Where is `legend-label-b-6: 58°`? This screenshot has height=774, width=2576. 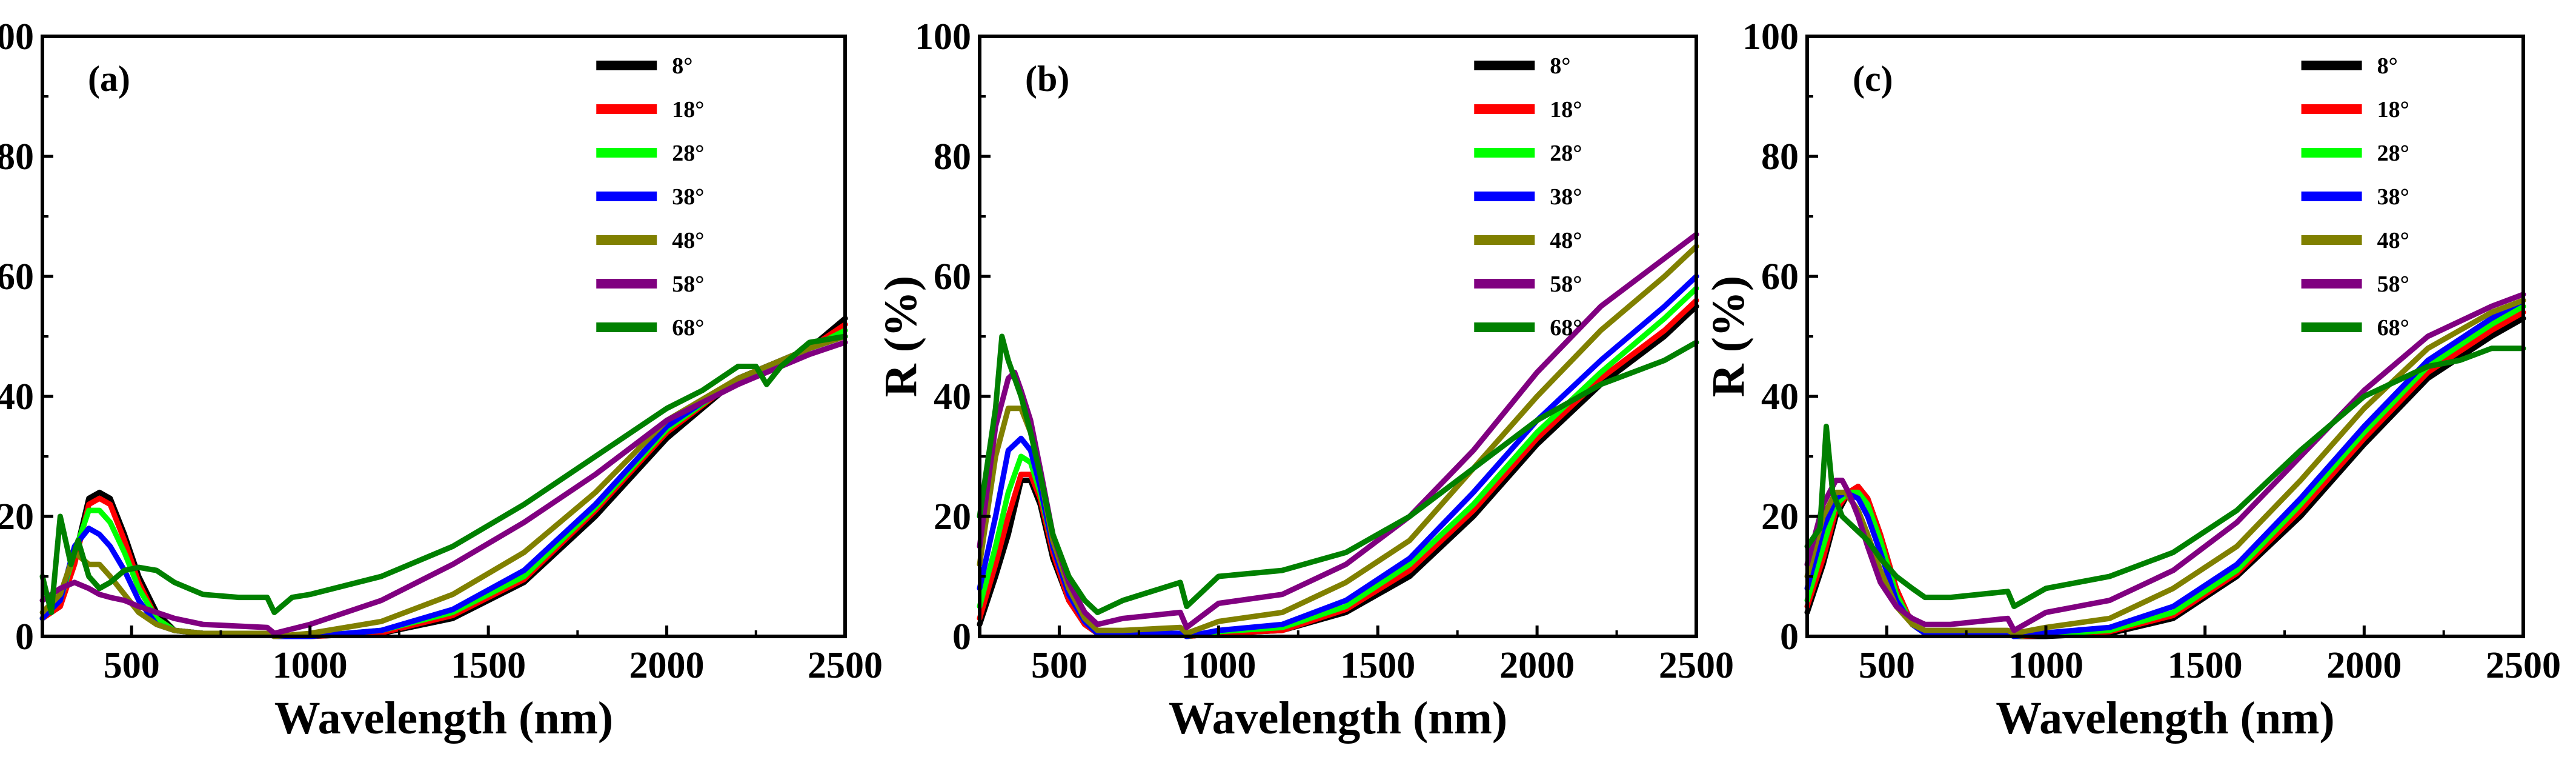 legend-label-b-6: 58° is located at coordinates (1566, 284).